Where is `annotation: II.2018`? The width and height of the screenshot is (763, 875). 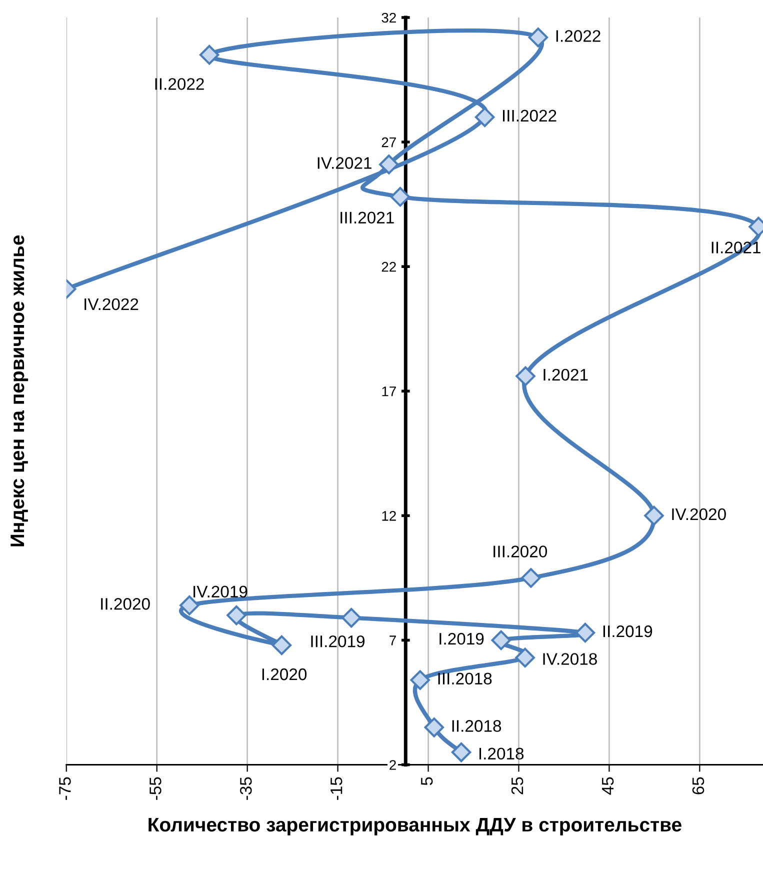
annotation: II.2018 is located at coordinates (477, 726).